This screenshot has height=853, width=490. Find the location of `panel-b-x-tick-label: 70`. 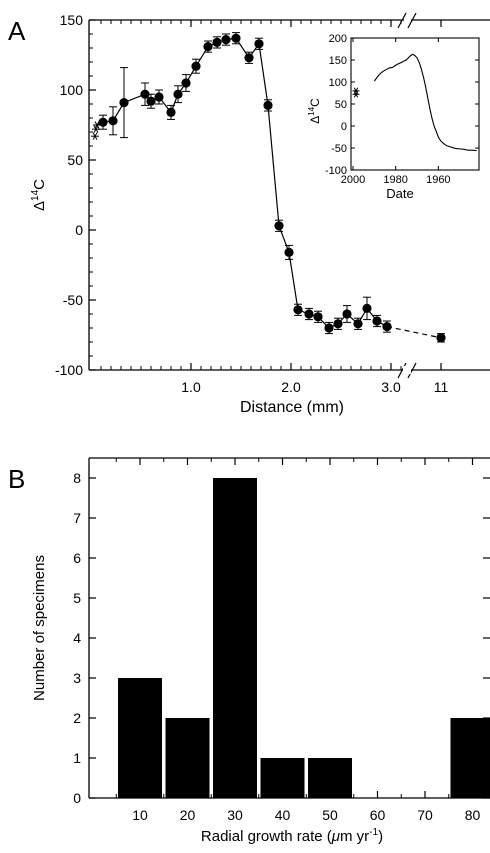

panel-b-x-tick-label: 70 is located at coordinates (425, 815).